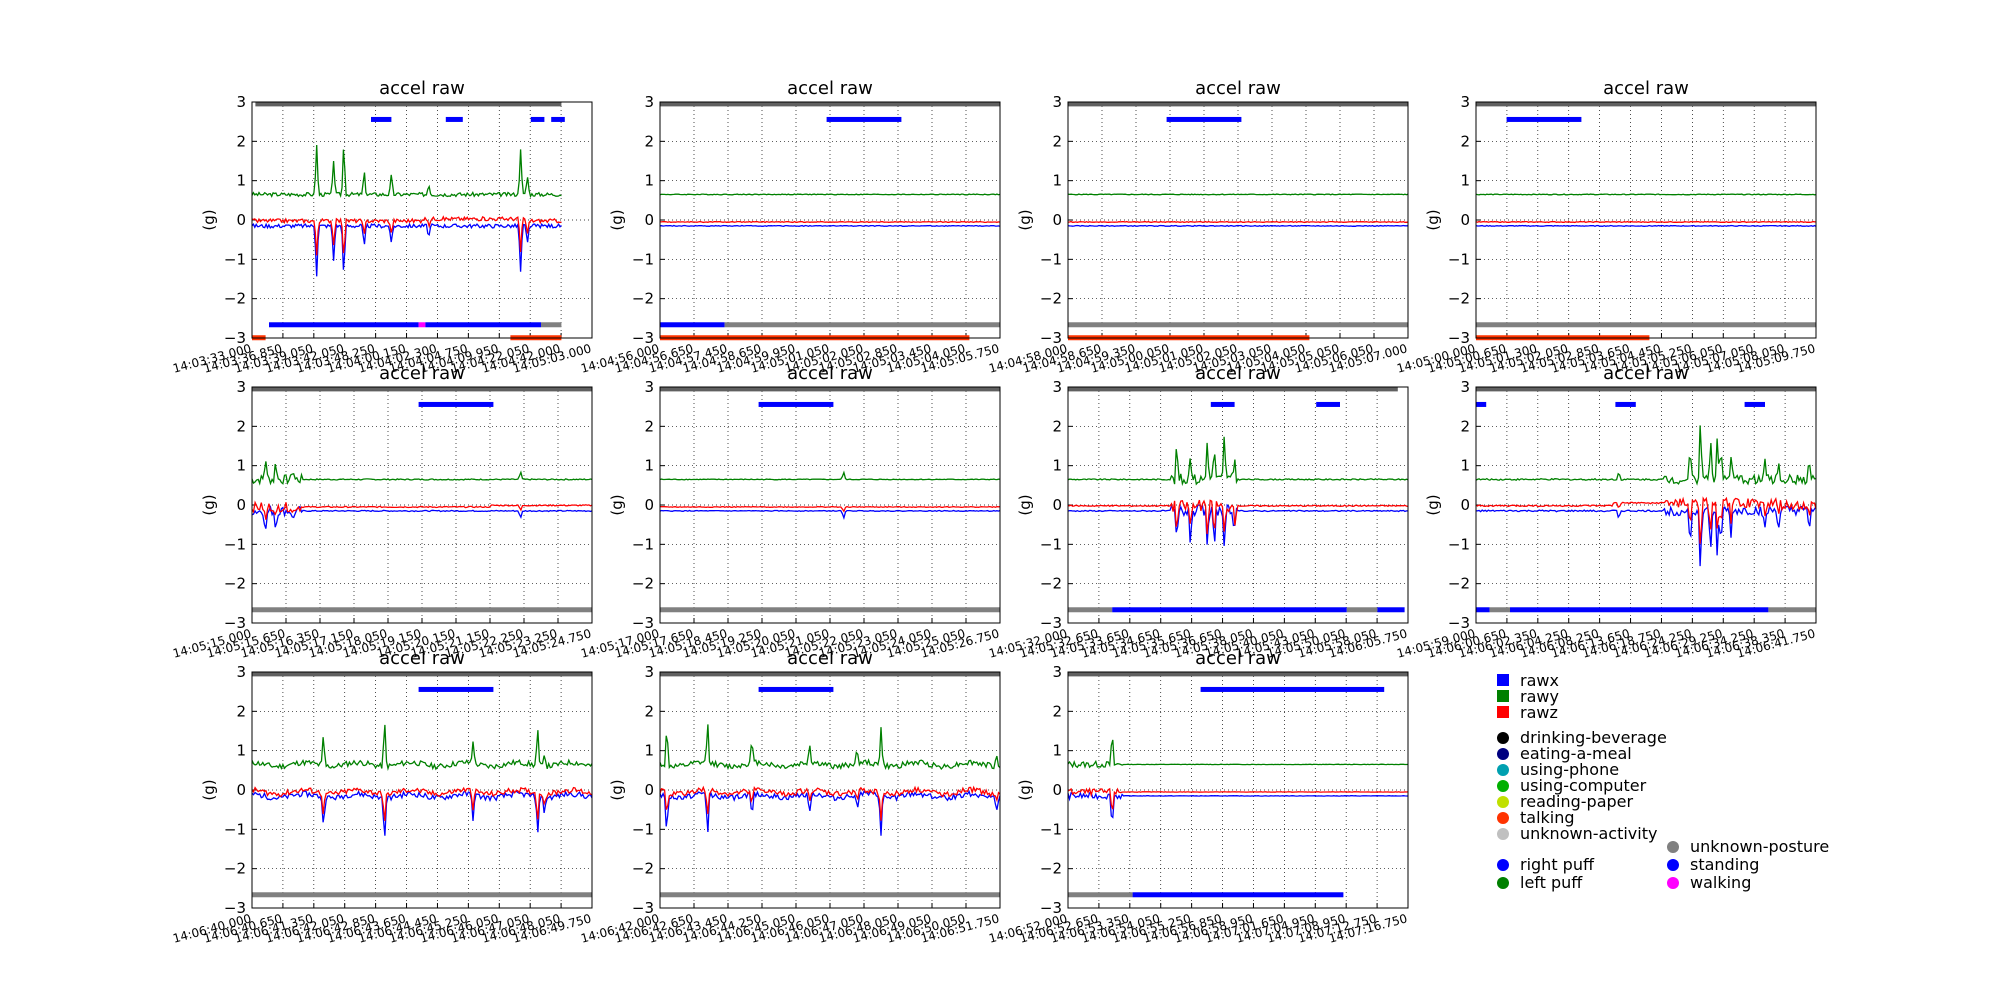 The width and height of the screenshot is (2000, 1000). What do you see at coordinates (1503, 754) in the screenshot?
I see `legend-marker-eating-a-meal` at bounding box center [1503, 754].